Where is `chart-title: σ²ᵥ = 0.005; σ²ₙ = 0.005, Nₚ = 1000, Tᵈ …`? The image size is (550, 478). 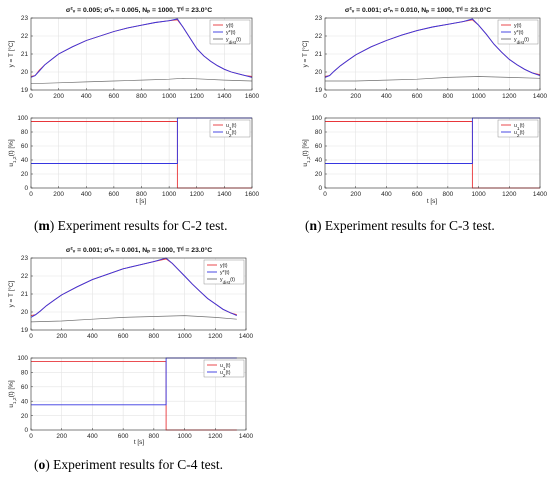
chart-title: σ²ᵥ = 0.005; σ²ₙ = 0.005, Nₚ = 1000, Tᵈ … is located at coordinates (139, 10).